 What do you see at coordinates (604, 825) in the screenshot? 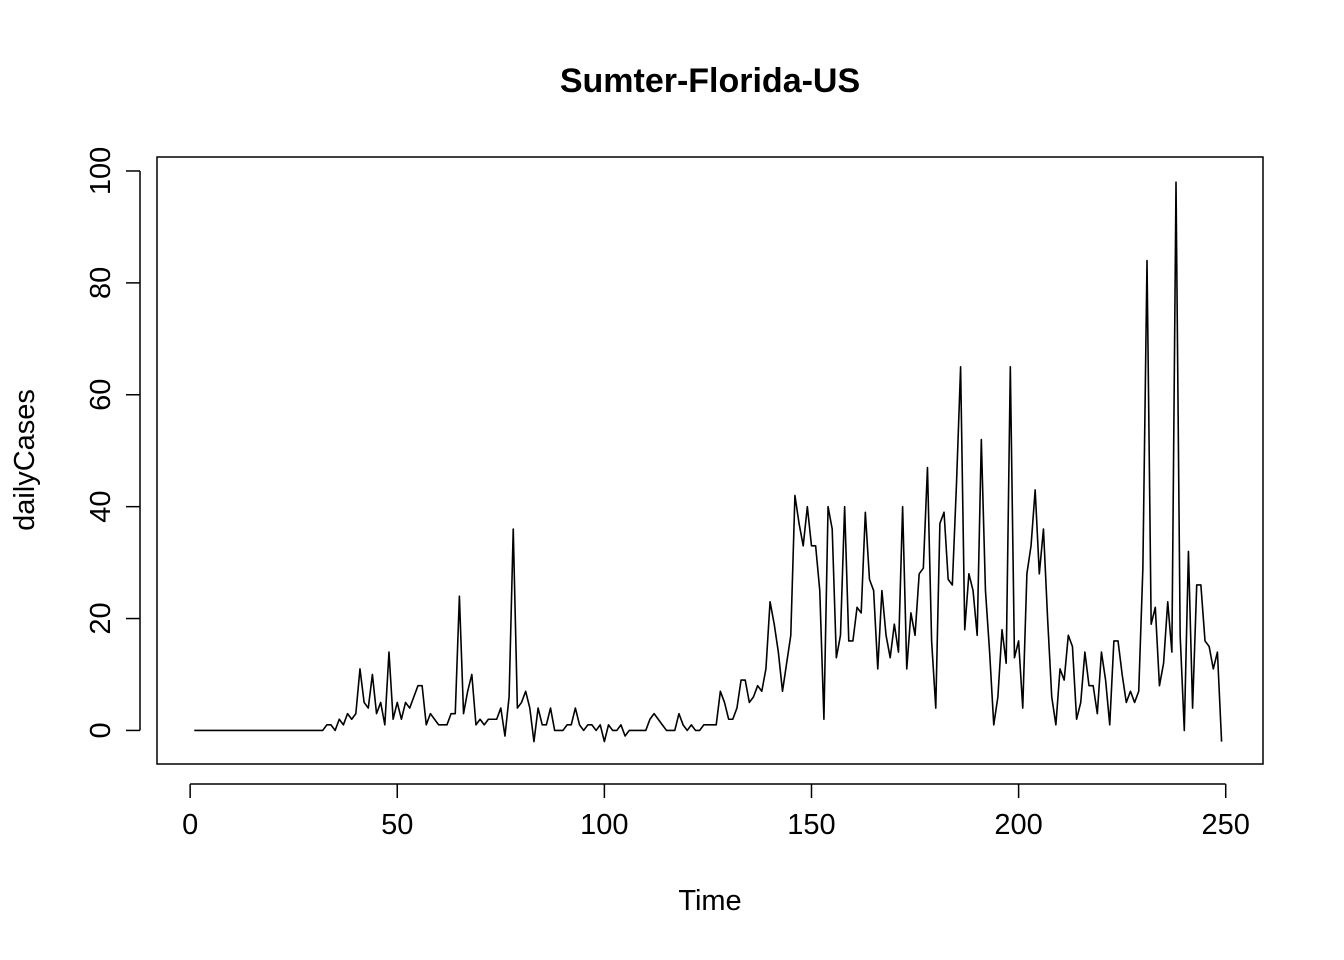
I see `x-tick-label: 100` at bounding box center [604, 825].